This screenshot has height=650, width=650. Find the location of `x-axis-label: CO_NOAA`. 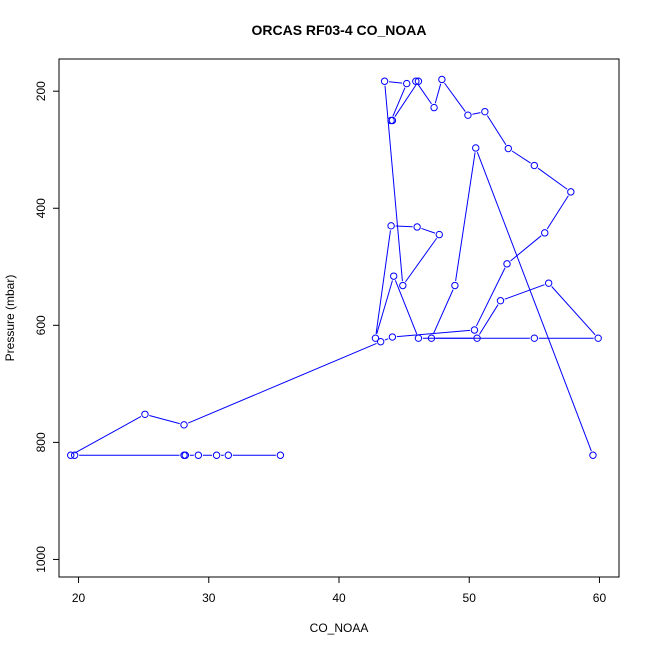

x-axis-label: CO_NOAA is located at coordinates (339, 628).